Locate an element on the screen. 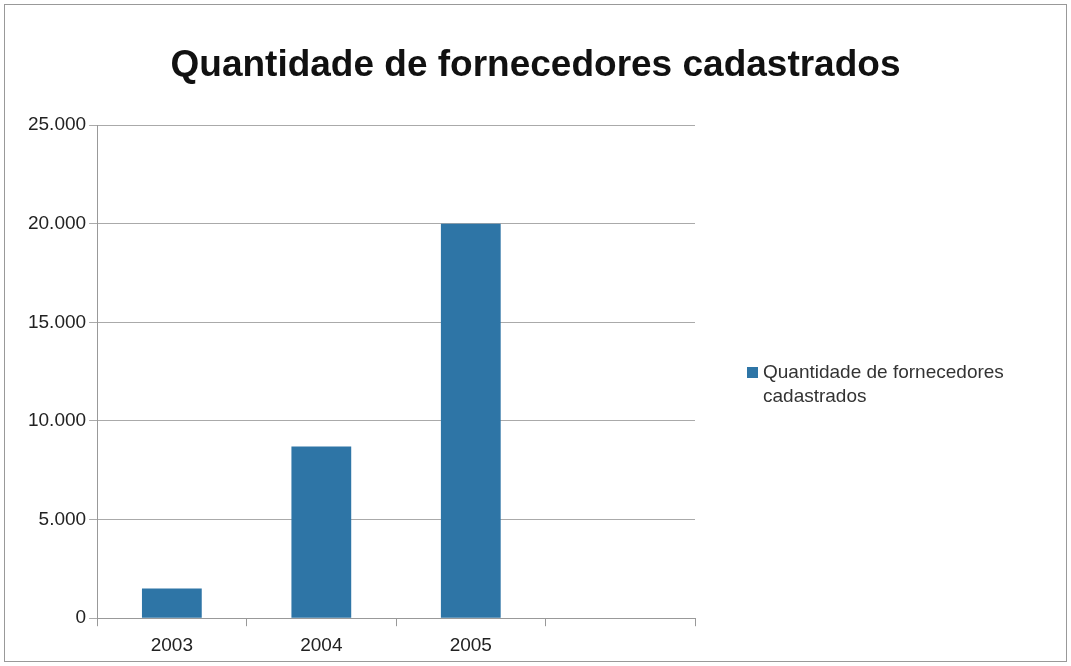 The width and height of the screenshot is (1071, 666). y-tick-label: 25.000 is located at coordinates (57, 124).